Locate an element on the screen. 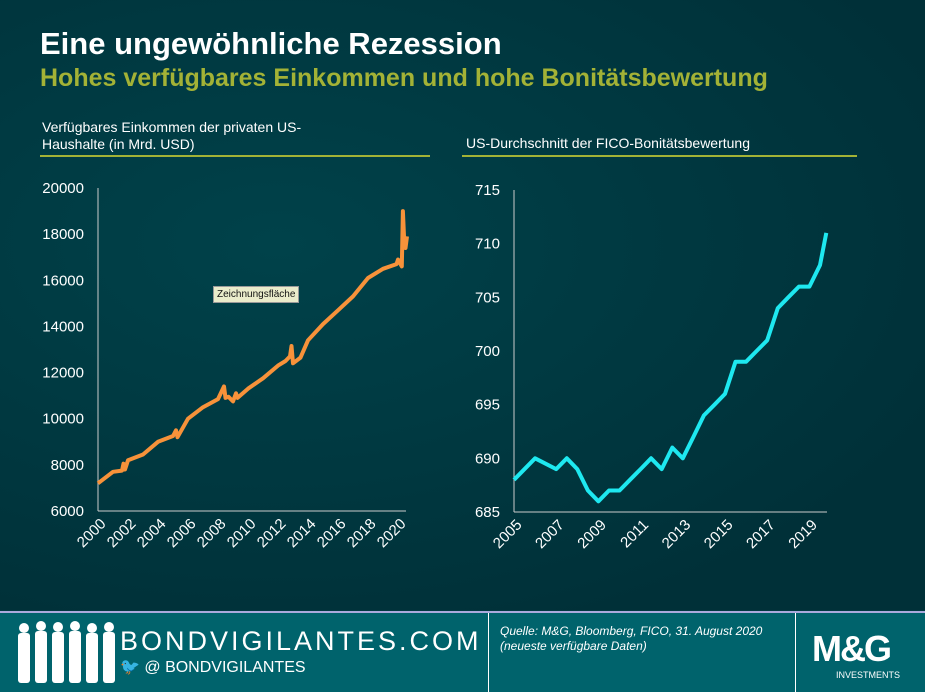  mg-logo: M&G is located at coordinates (852, 648).